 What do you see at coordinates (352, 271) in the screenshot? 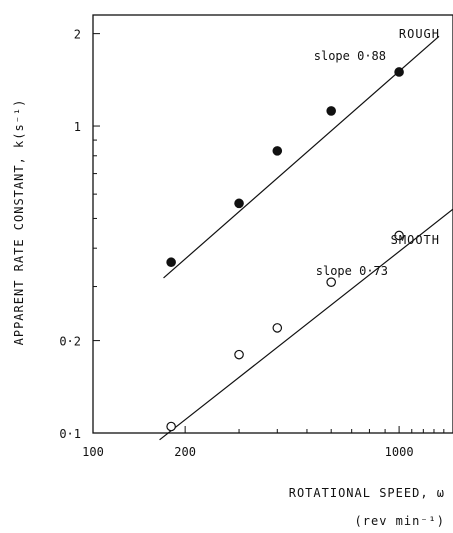
I see `smooth-slope-annotation: slope 0·73` at bounding box center [352, 271].